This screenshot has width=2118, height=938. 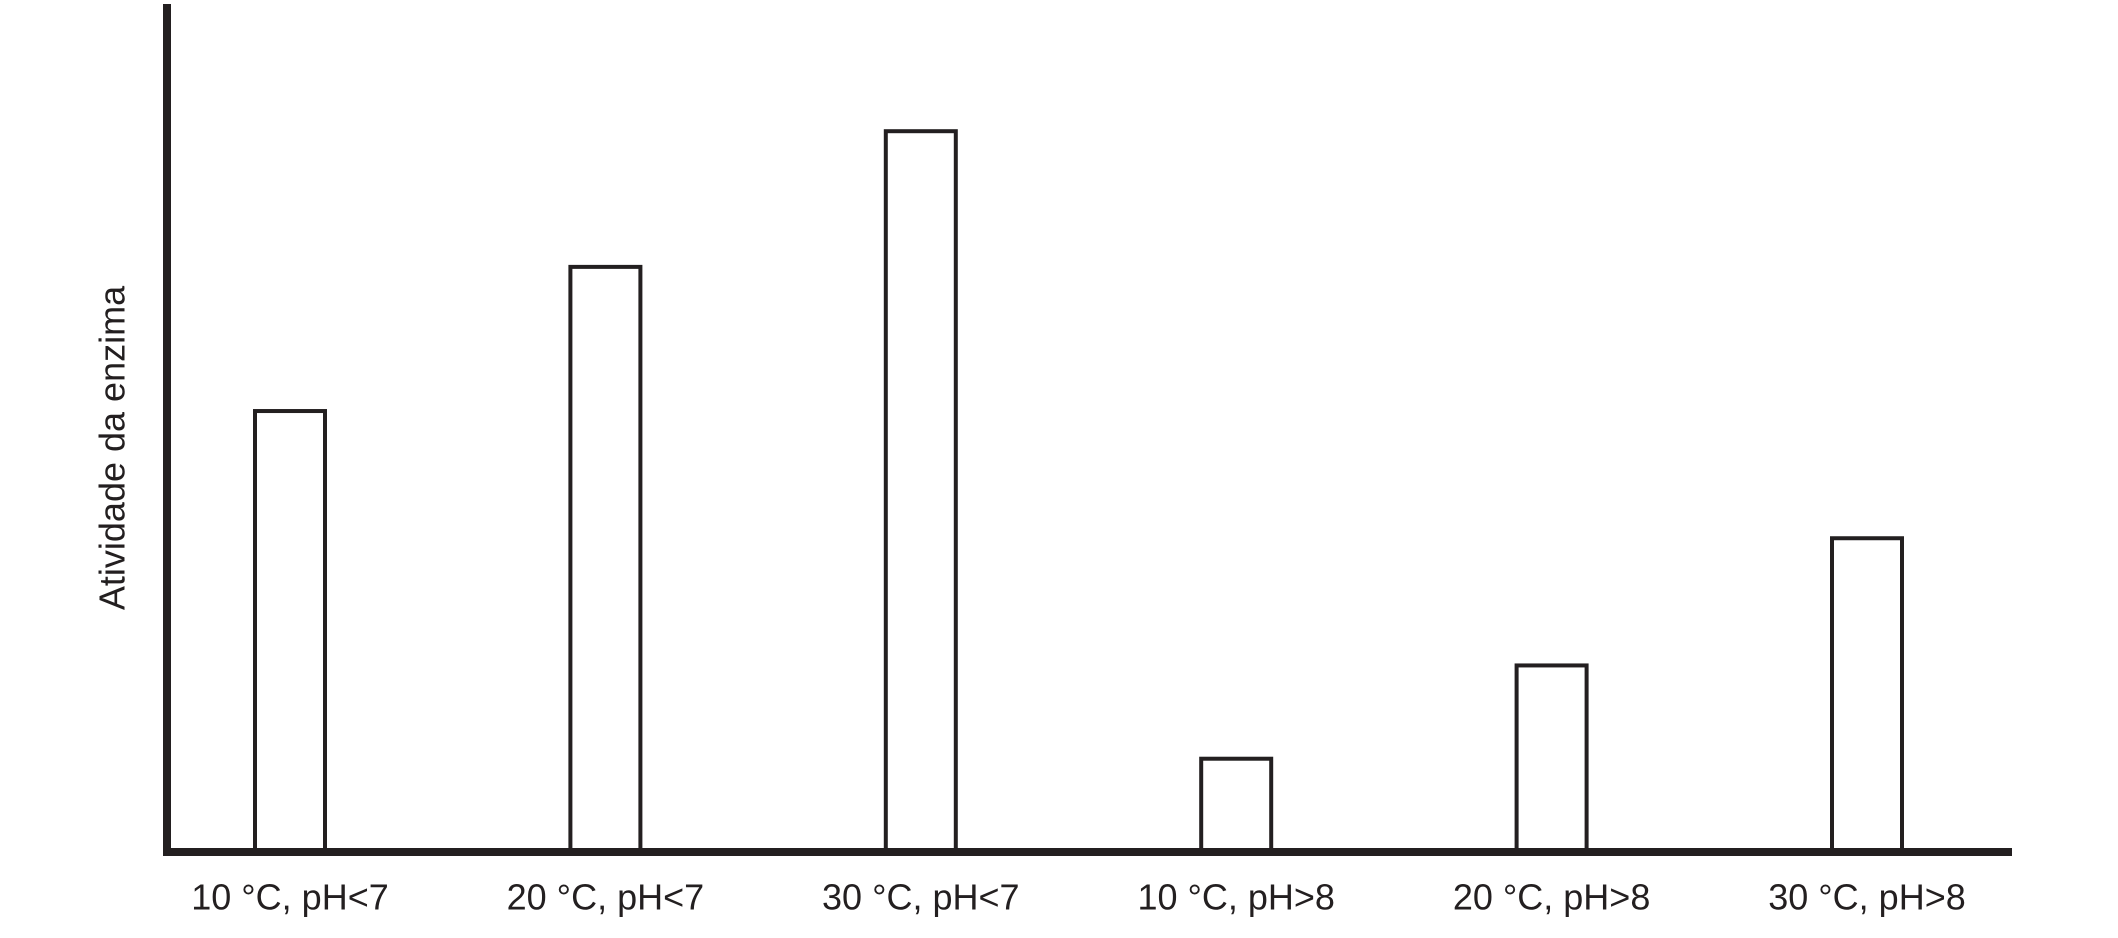 I want to click on x-tick-label: 10 °C, pH<7, so click(x=290, y=897).